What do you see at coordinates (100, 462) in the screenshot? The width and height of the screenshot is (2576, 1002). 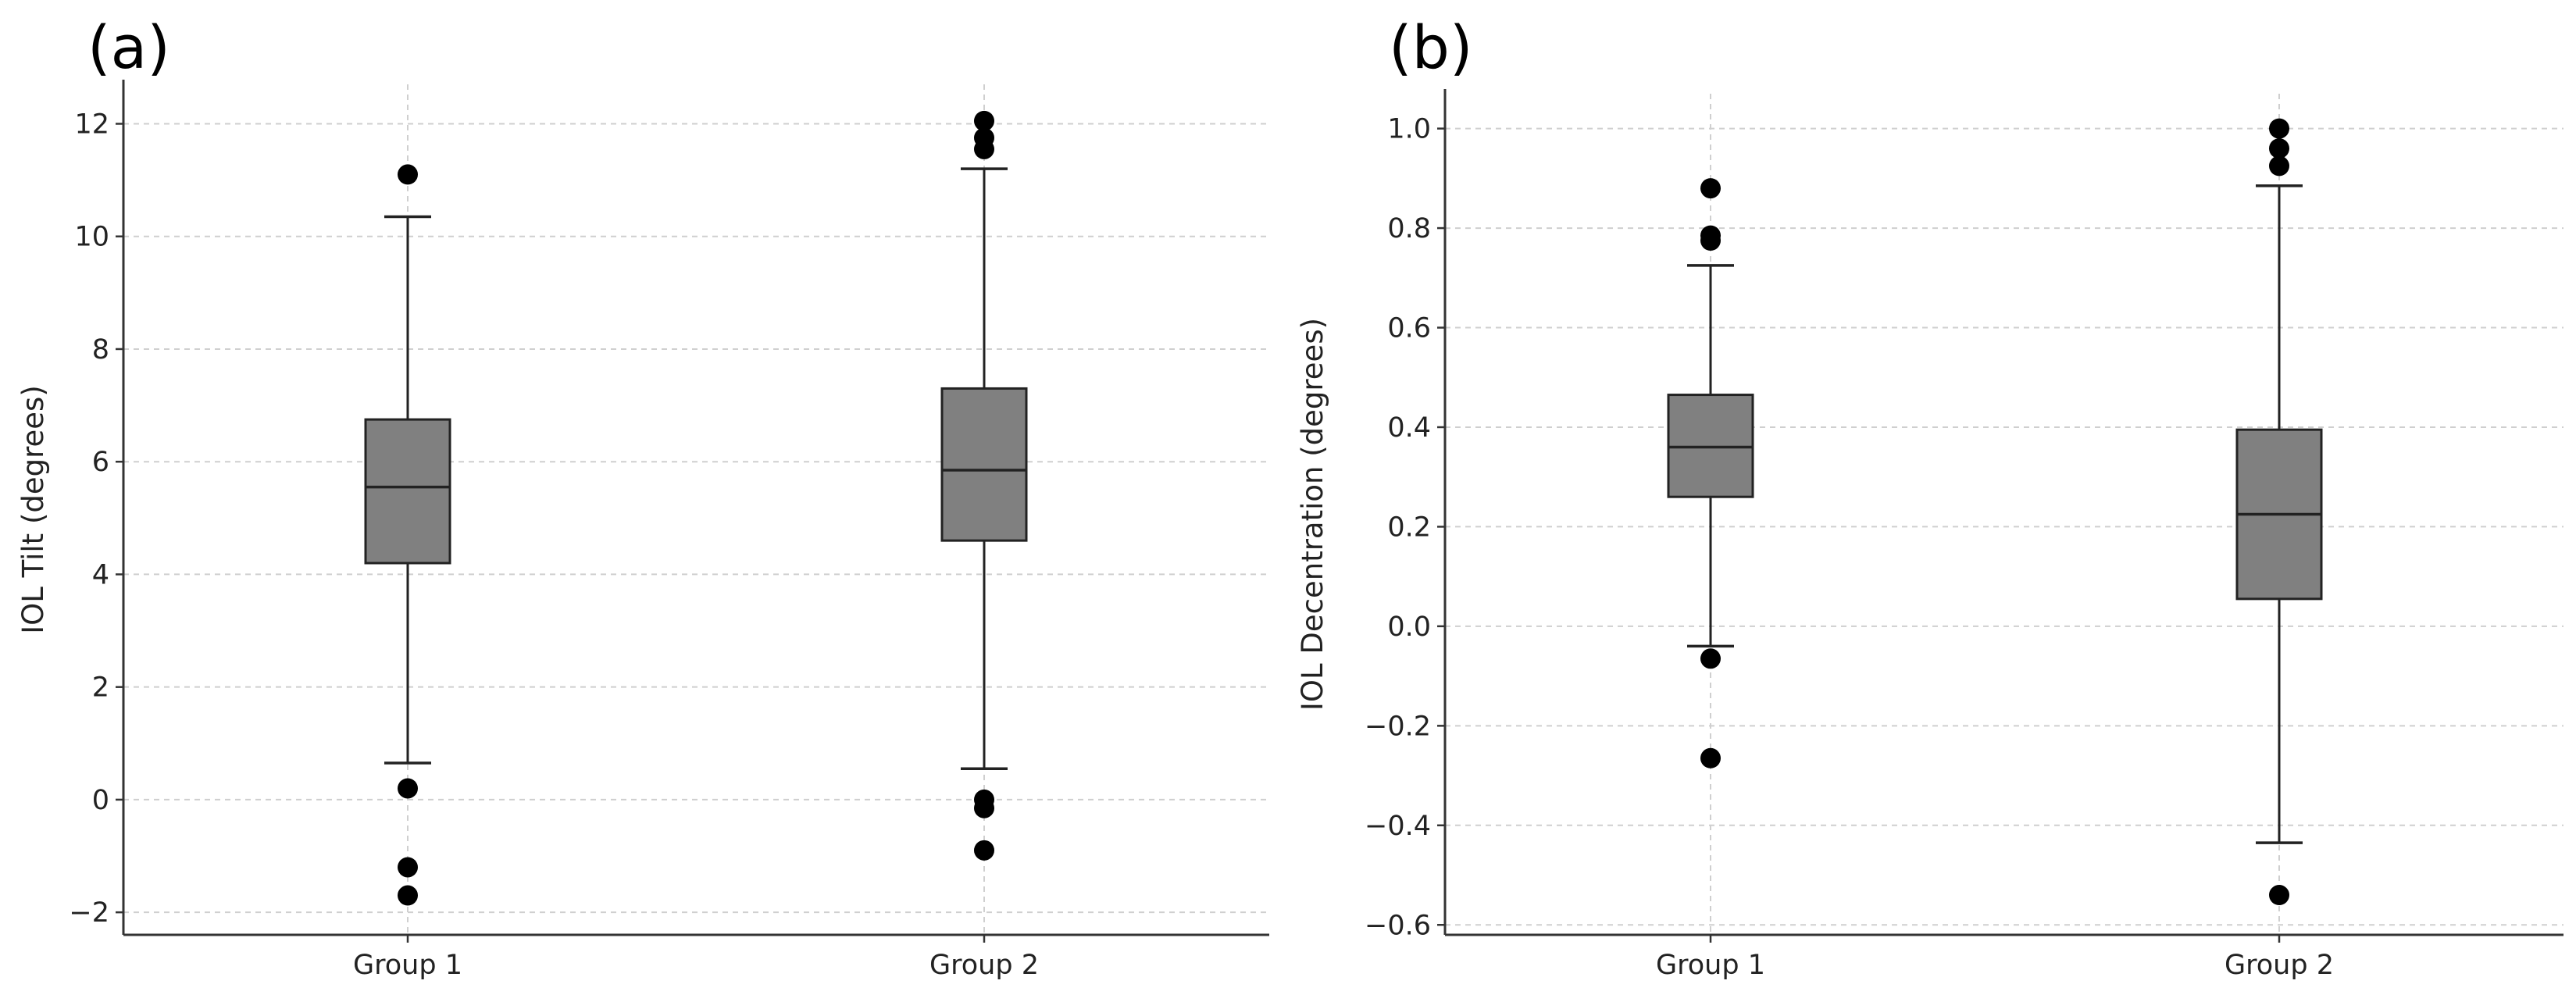 I see `y-tick-label: 6` at bounding box center [100, 462].